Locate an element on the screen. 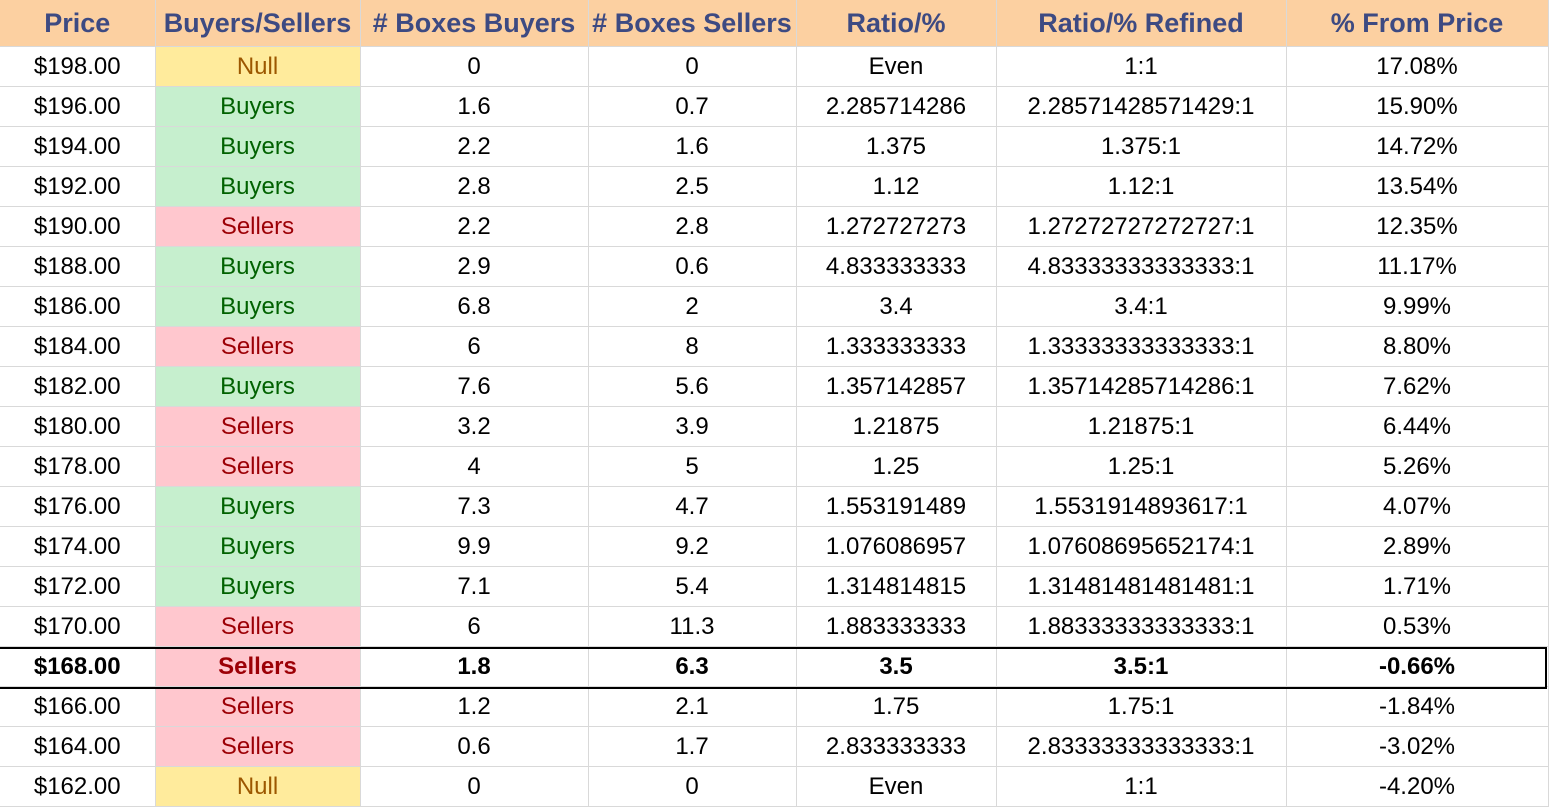 The height and width of the screenshot is (812, 1554). boxes-sellers-cell: 11.3 is located at coordinates (692, 626).